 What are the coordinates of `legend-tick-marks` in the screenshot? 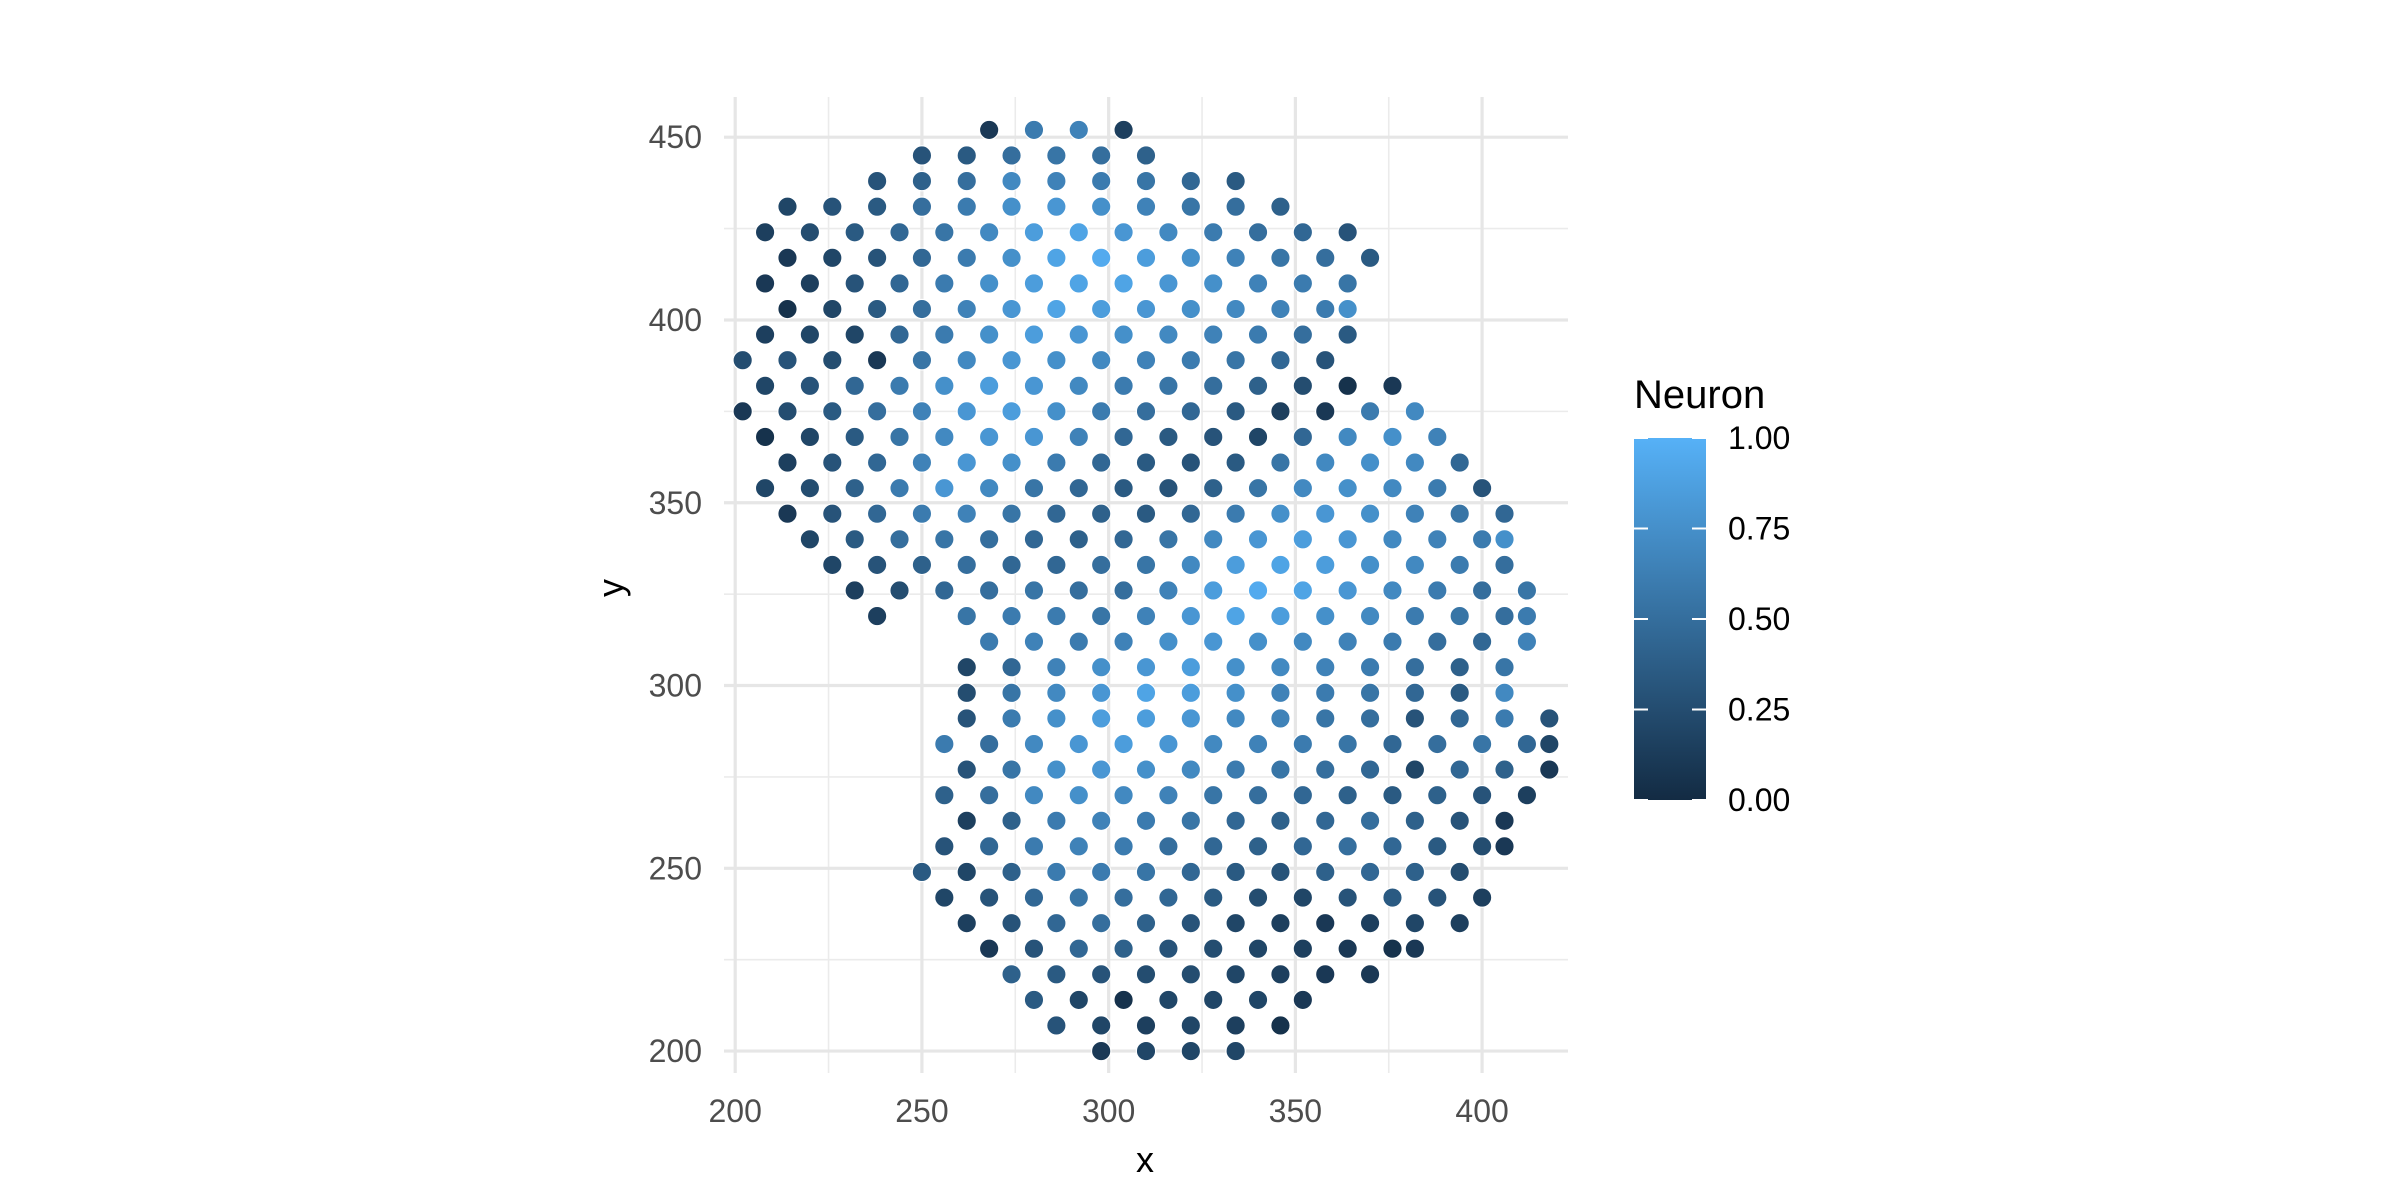 It's located at (1670, 619).